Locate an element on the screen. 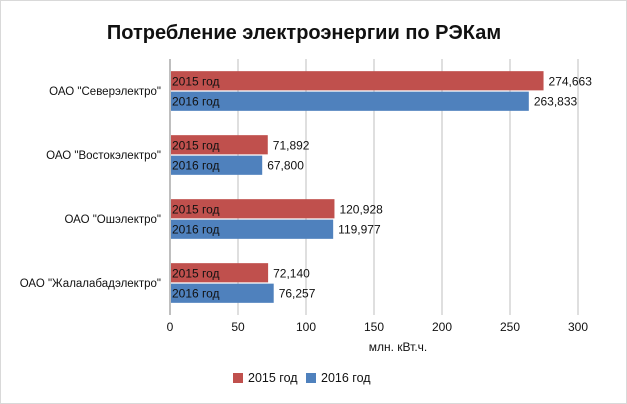 Image resolution: width=627 pixels, height=404 pixels. x-tick-label: 150 is located at coordinates (374, 327).